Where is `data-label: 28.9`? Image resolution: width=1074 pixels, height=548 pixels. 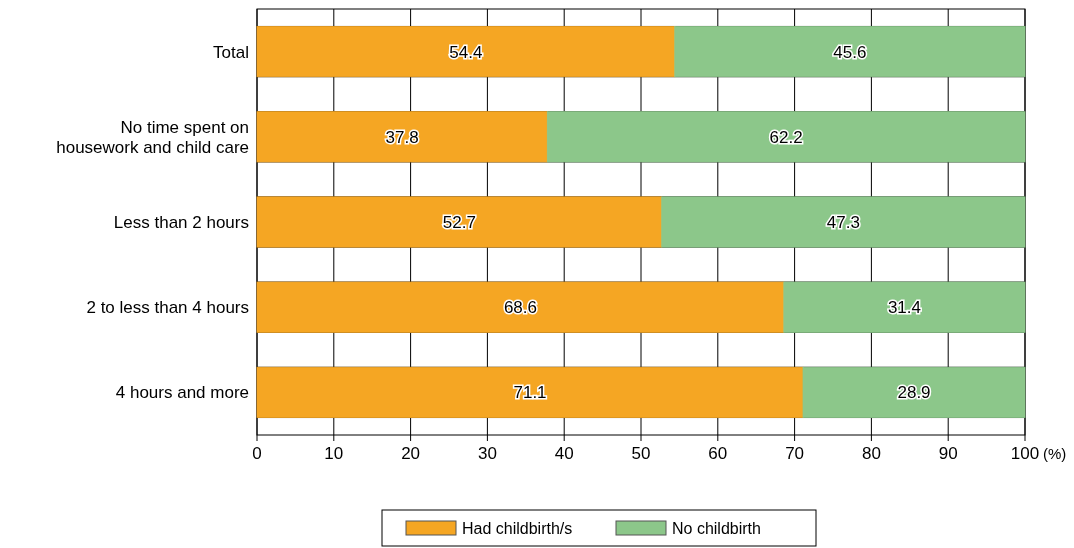 data-label: 28.9 is located at coordinates (914, 393).